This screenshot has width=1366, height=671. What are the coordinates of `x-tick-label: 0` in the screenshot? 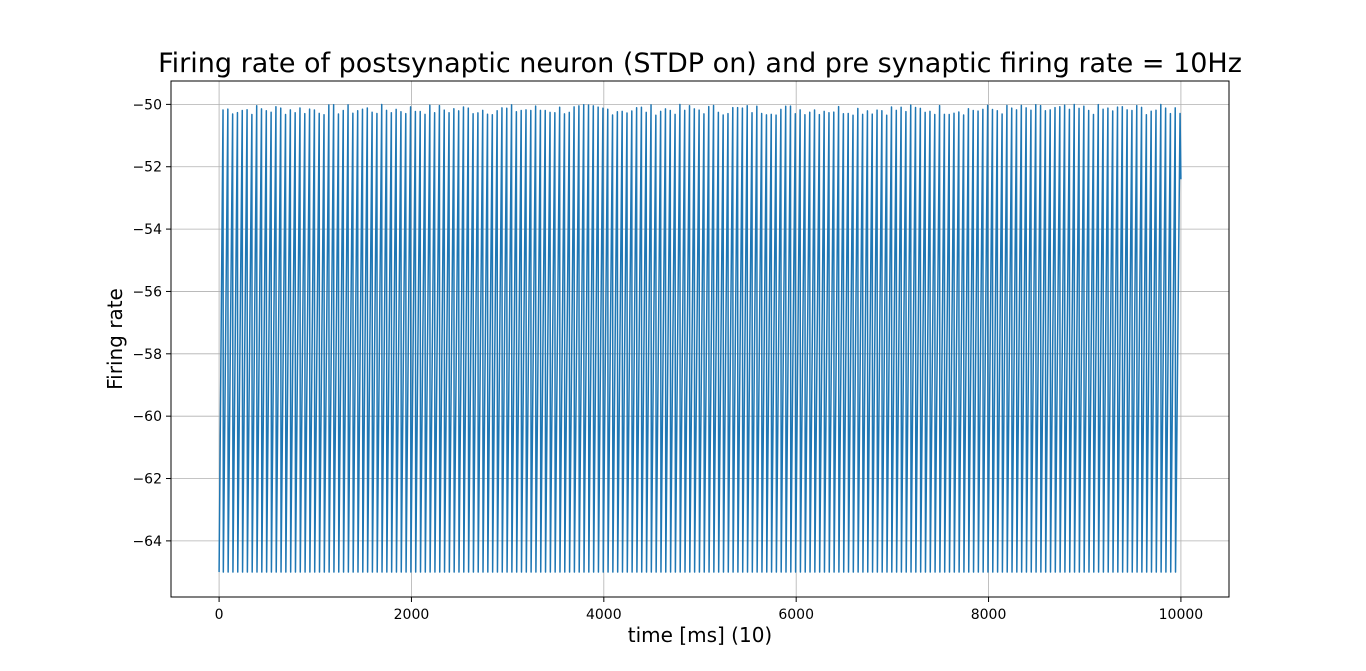 It's located at (219, 615).